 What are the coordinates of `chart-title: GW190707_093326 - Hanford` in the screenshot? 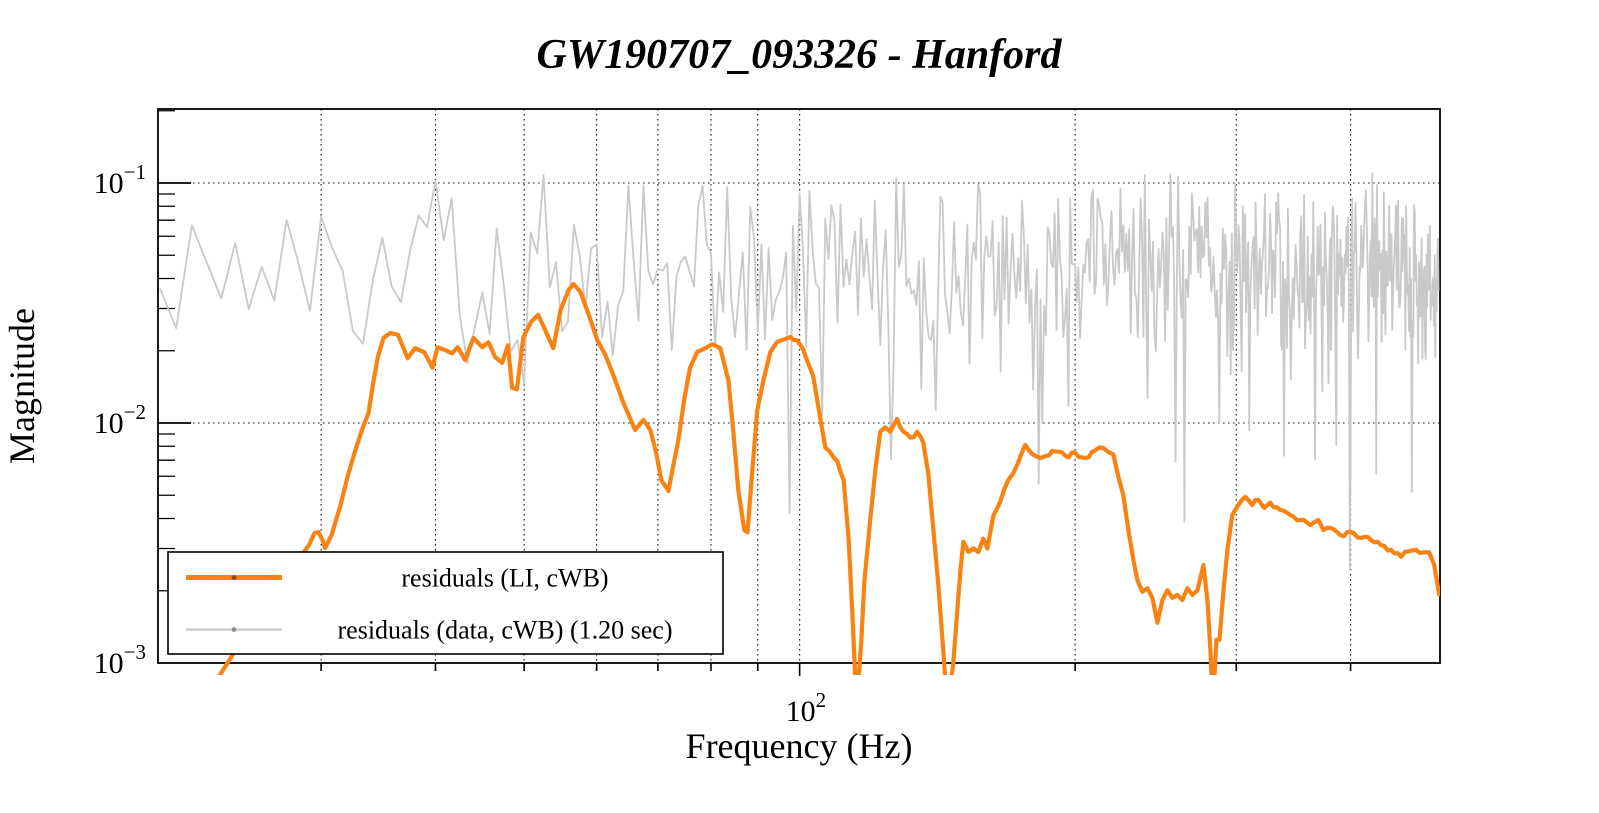 It's located at (799, 55).